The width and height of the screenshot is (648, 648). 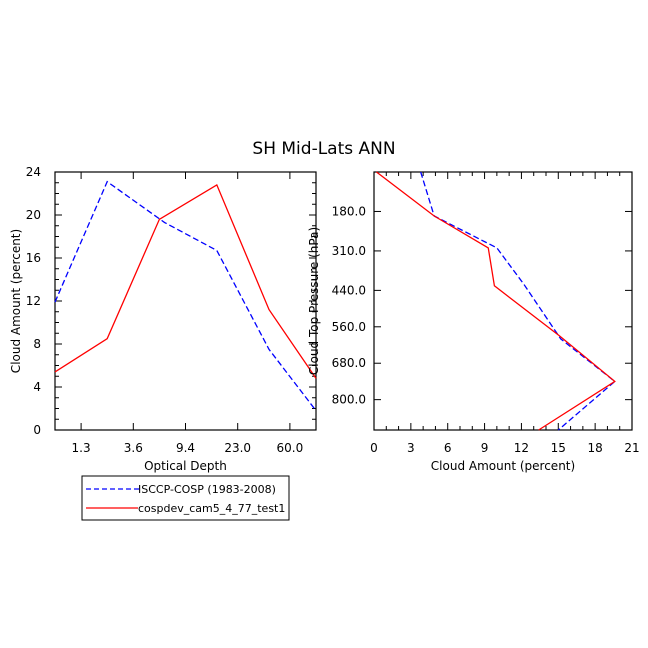 What do you see at coordinates (349, 363) in the screenshot?
I see `y-tick-label: 680.0` at bounding box center [349, 363].